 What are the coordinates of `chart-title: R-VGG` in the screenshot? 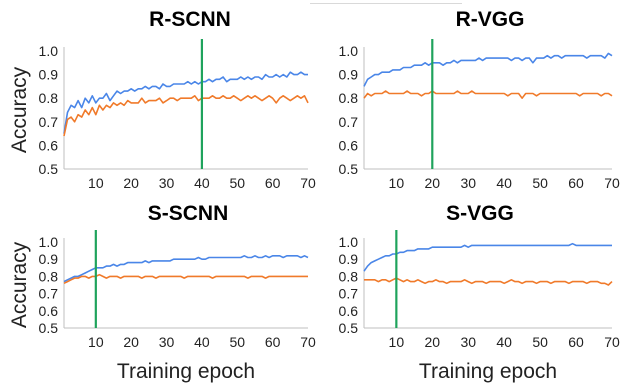 It's located at (490, 19).